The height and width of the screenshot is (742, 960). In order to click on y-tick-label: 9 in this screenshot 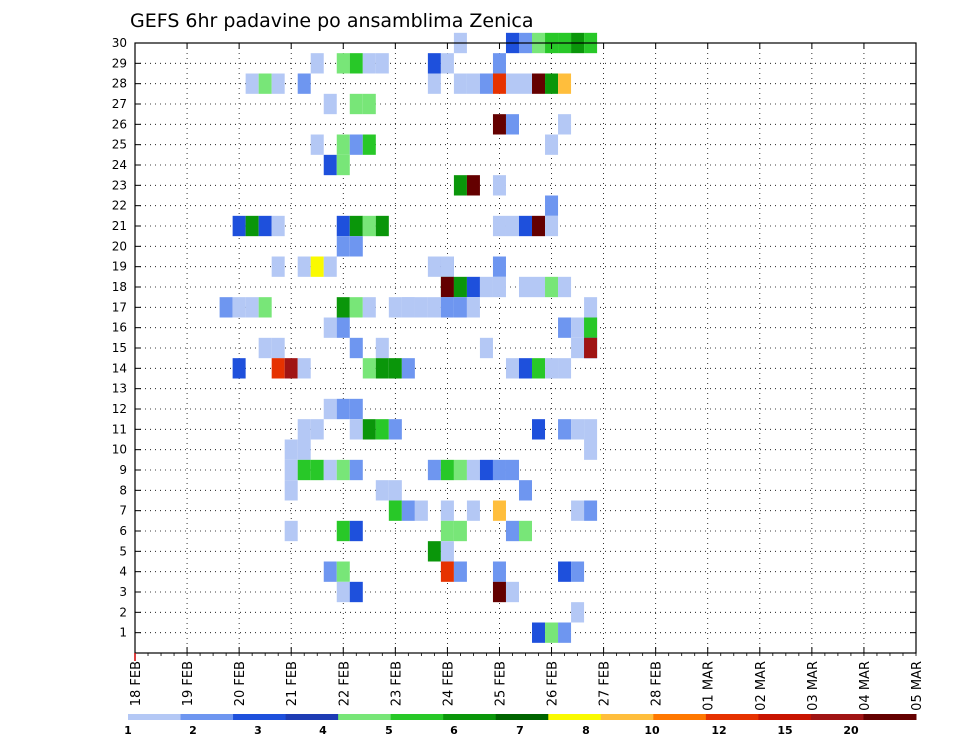, I will do `click(123, 470)`.